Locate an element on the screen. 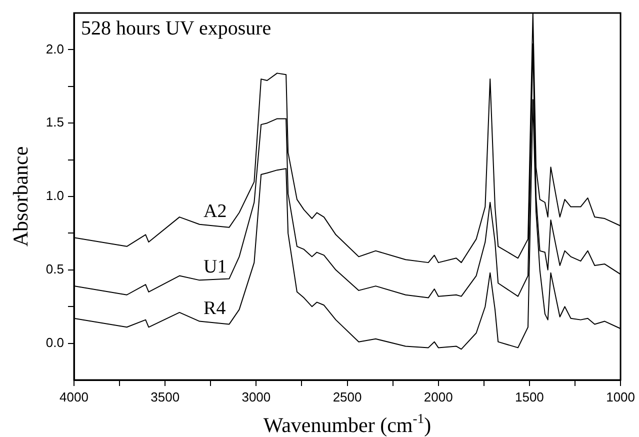  series-label: R4 is located at coordinates (215, 308).